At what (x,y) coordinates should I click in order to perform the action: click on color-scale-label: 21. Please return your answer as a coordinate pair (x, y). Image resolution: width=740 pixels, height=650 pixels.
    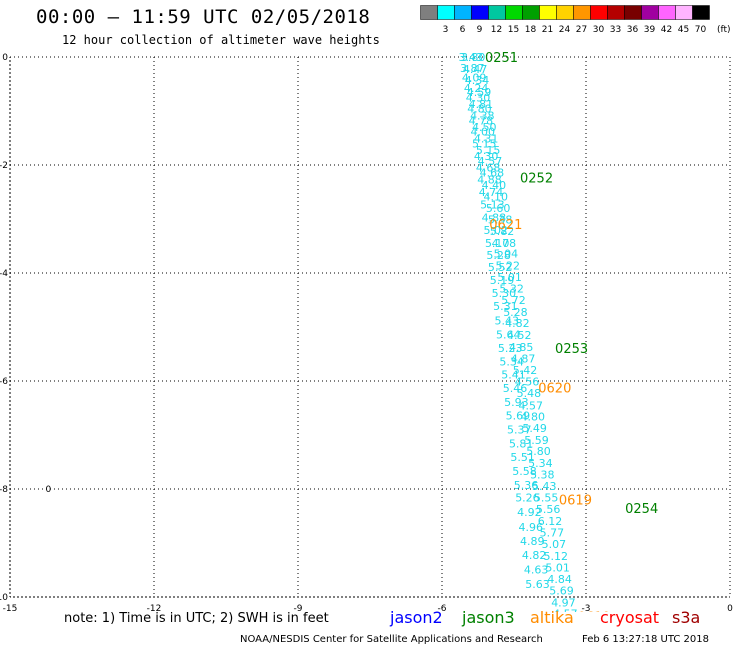
    Looking at the image, I should click on (547, 30).